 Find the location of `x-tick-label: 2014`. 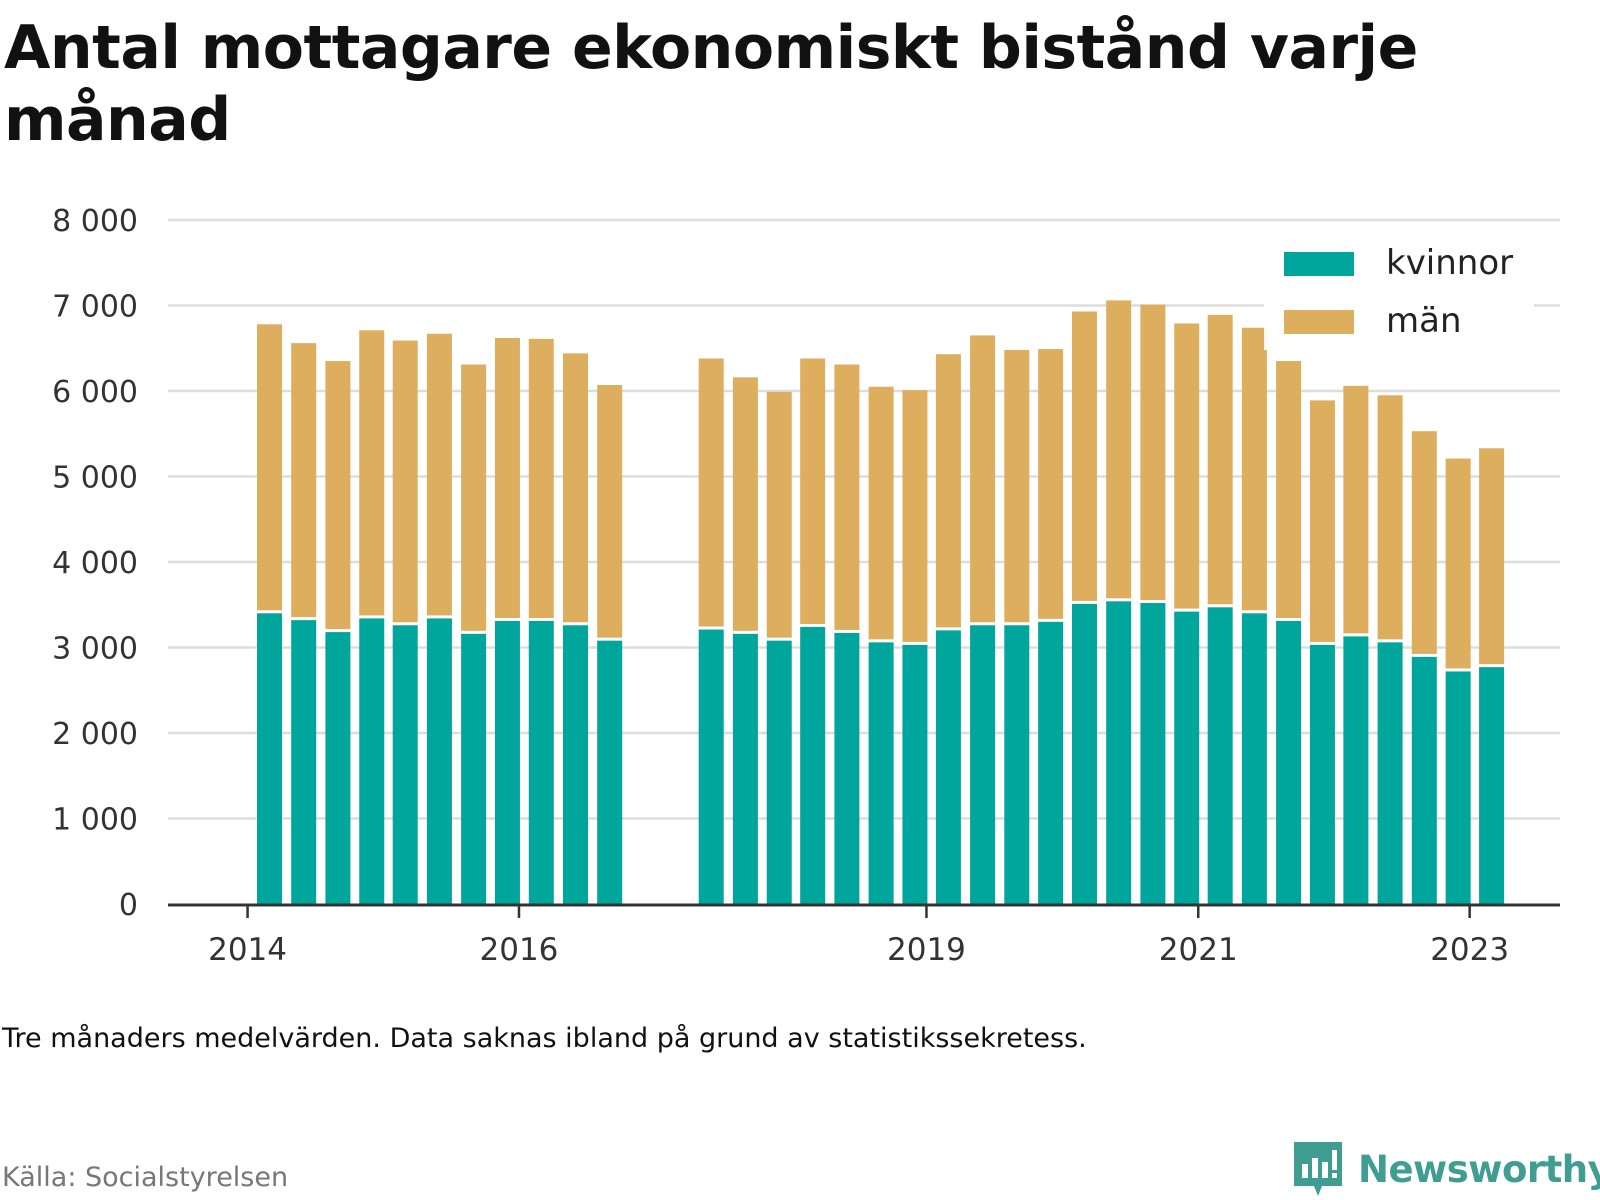

x-tick-label: 2014 is located at coordinates (247, 950).